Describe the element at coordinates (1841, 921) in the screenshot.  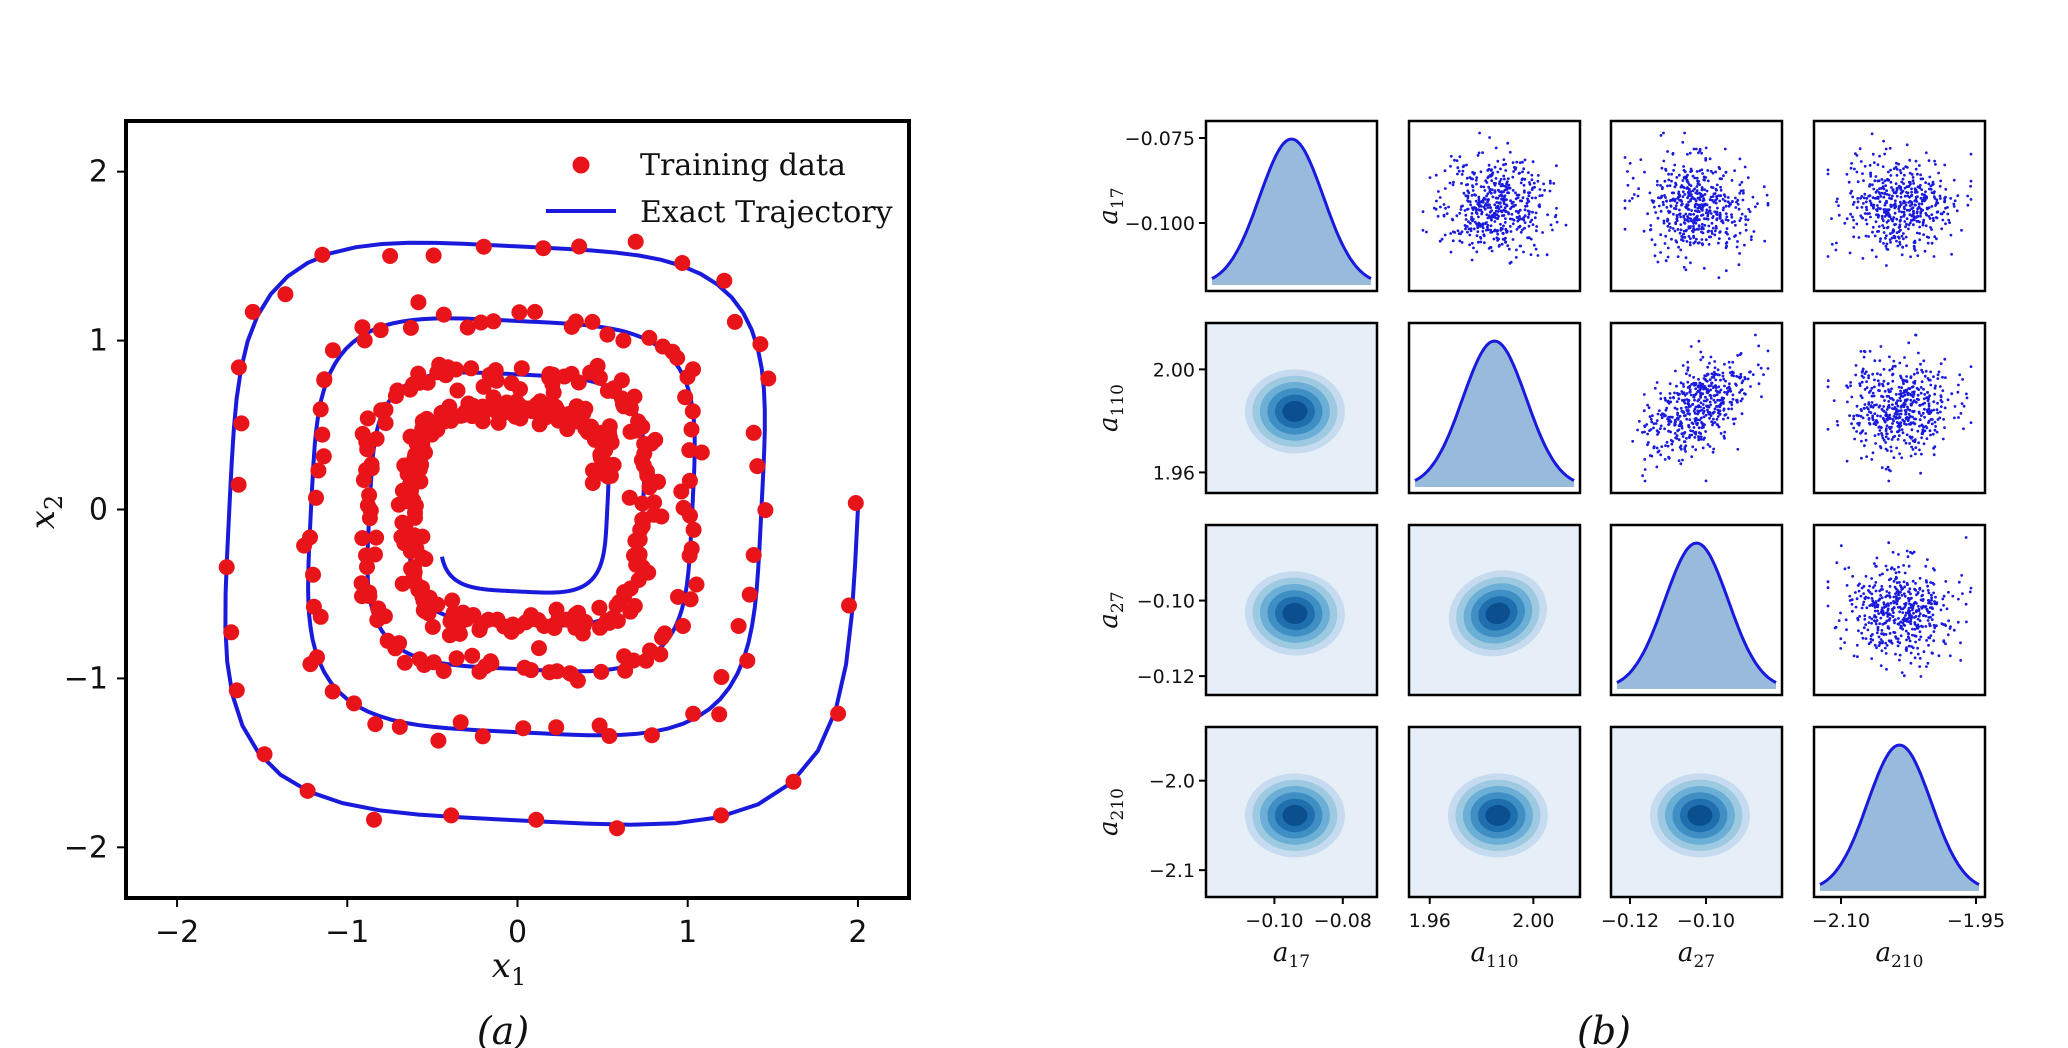
I see `pair-x-tick-label: −2.10` at that location.